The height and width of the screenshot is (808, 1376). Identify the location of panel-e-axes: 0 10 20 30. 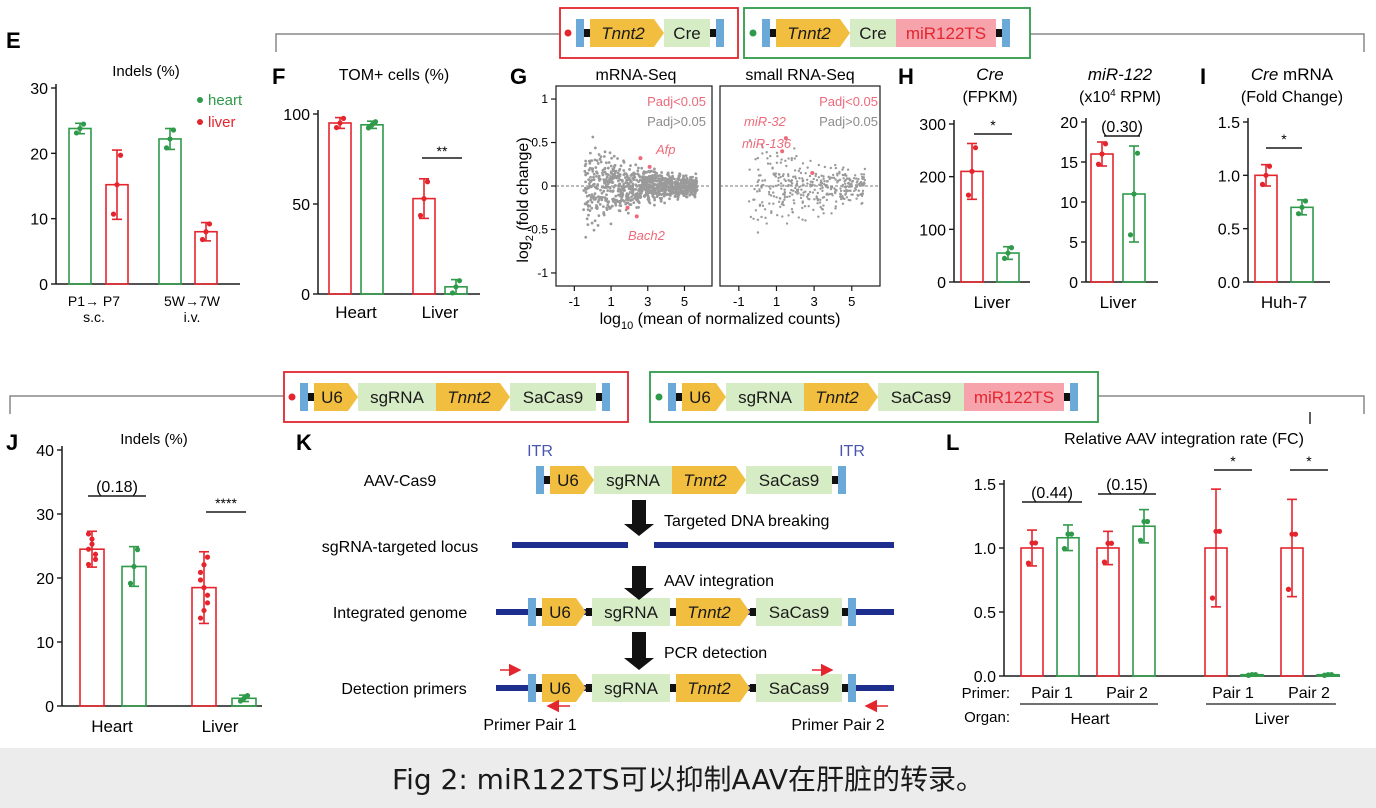
(135, 187).